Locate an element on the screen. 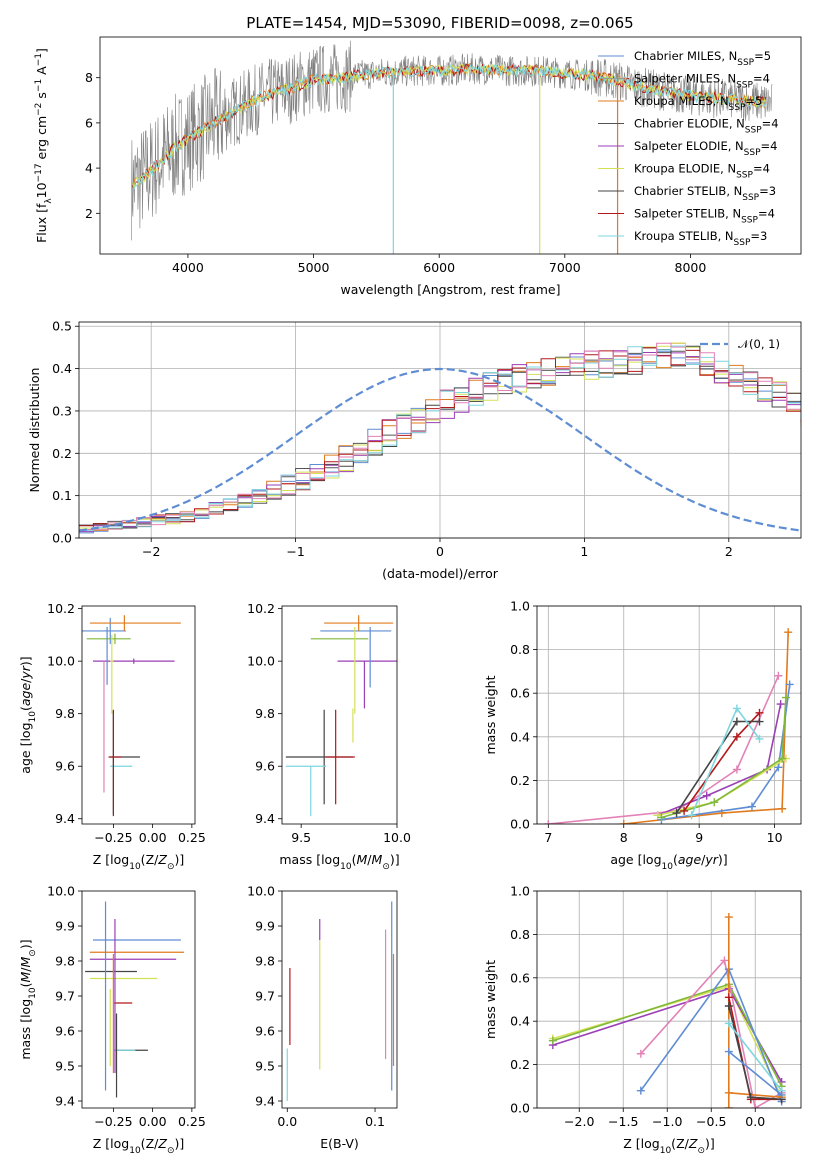 The image size is (819, 1170). gaussian-curve is located at coordinates (440, 449).